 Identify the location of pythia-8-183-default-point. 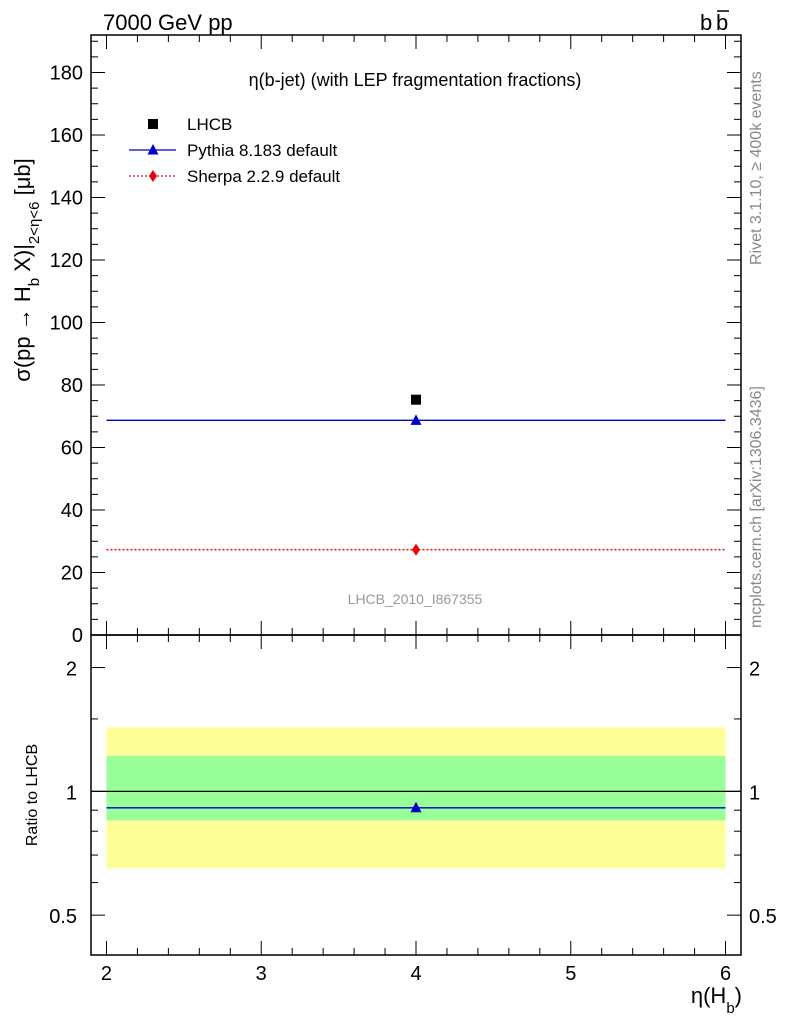
(416, 419).